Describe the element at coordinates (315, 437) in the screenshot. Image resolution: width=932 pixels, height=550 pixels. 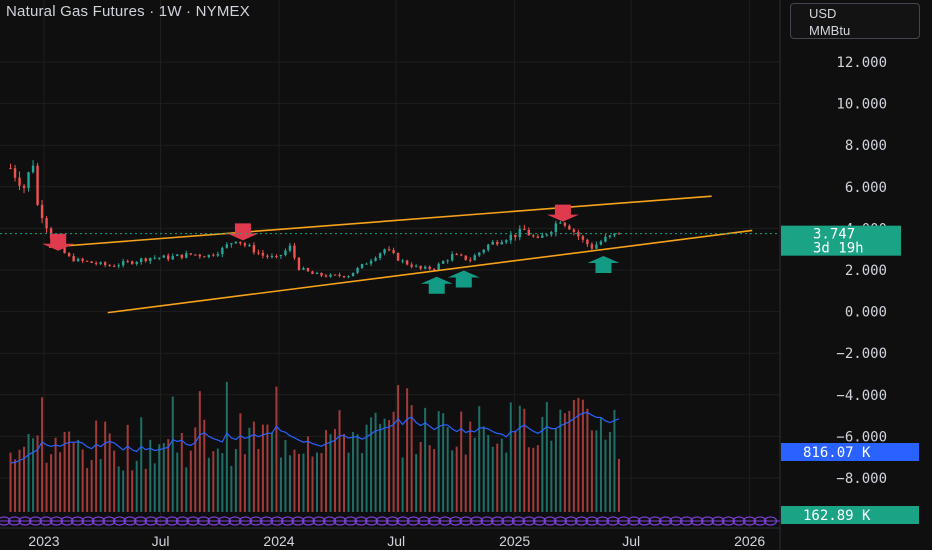
I see `volume-moving-average` at that location.